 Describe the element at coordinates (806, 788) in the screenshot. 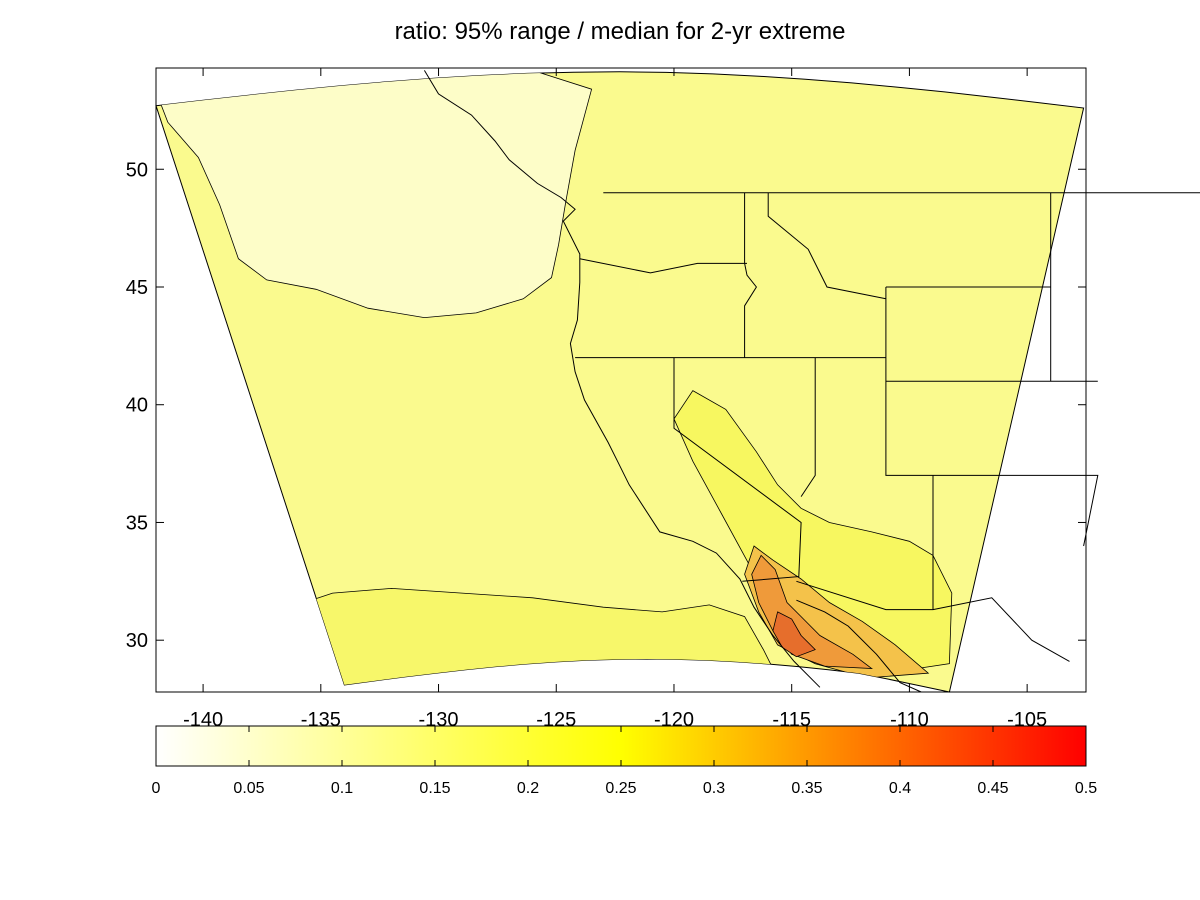

I see `colorbar-tick-label: 0.35` at that location.